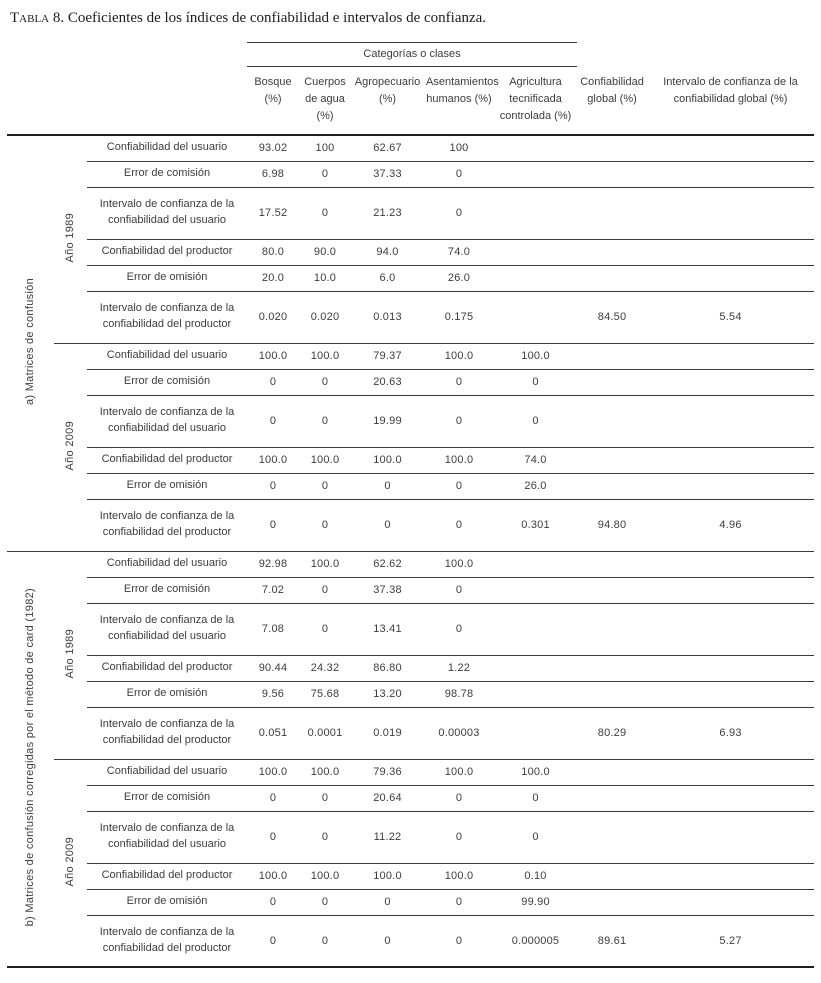 The image size is (821, 983). Describe the element at coordinates (387, 798) in the screenshot. I see `data-cell: 20.64` at that location.